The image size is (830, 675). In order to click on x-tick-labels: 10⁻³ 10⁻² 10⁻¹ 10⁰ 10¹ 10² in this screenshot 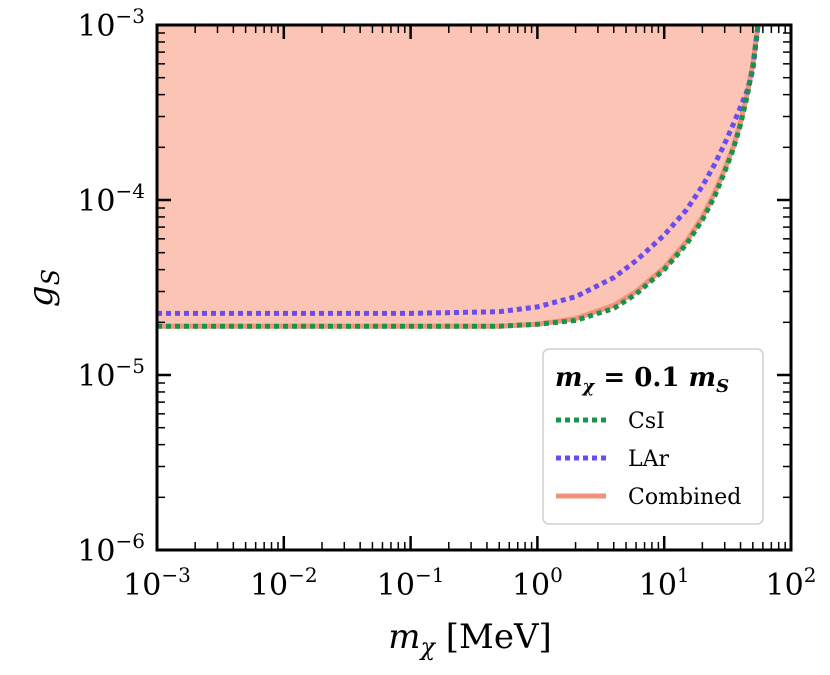, I will do `click(469, 583)`.